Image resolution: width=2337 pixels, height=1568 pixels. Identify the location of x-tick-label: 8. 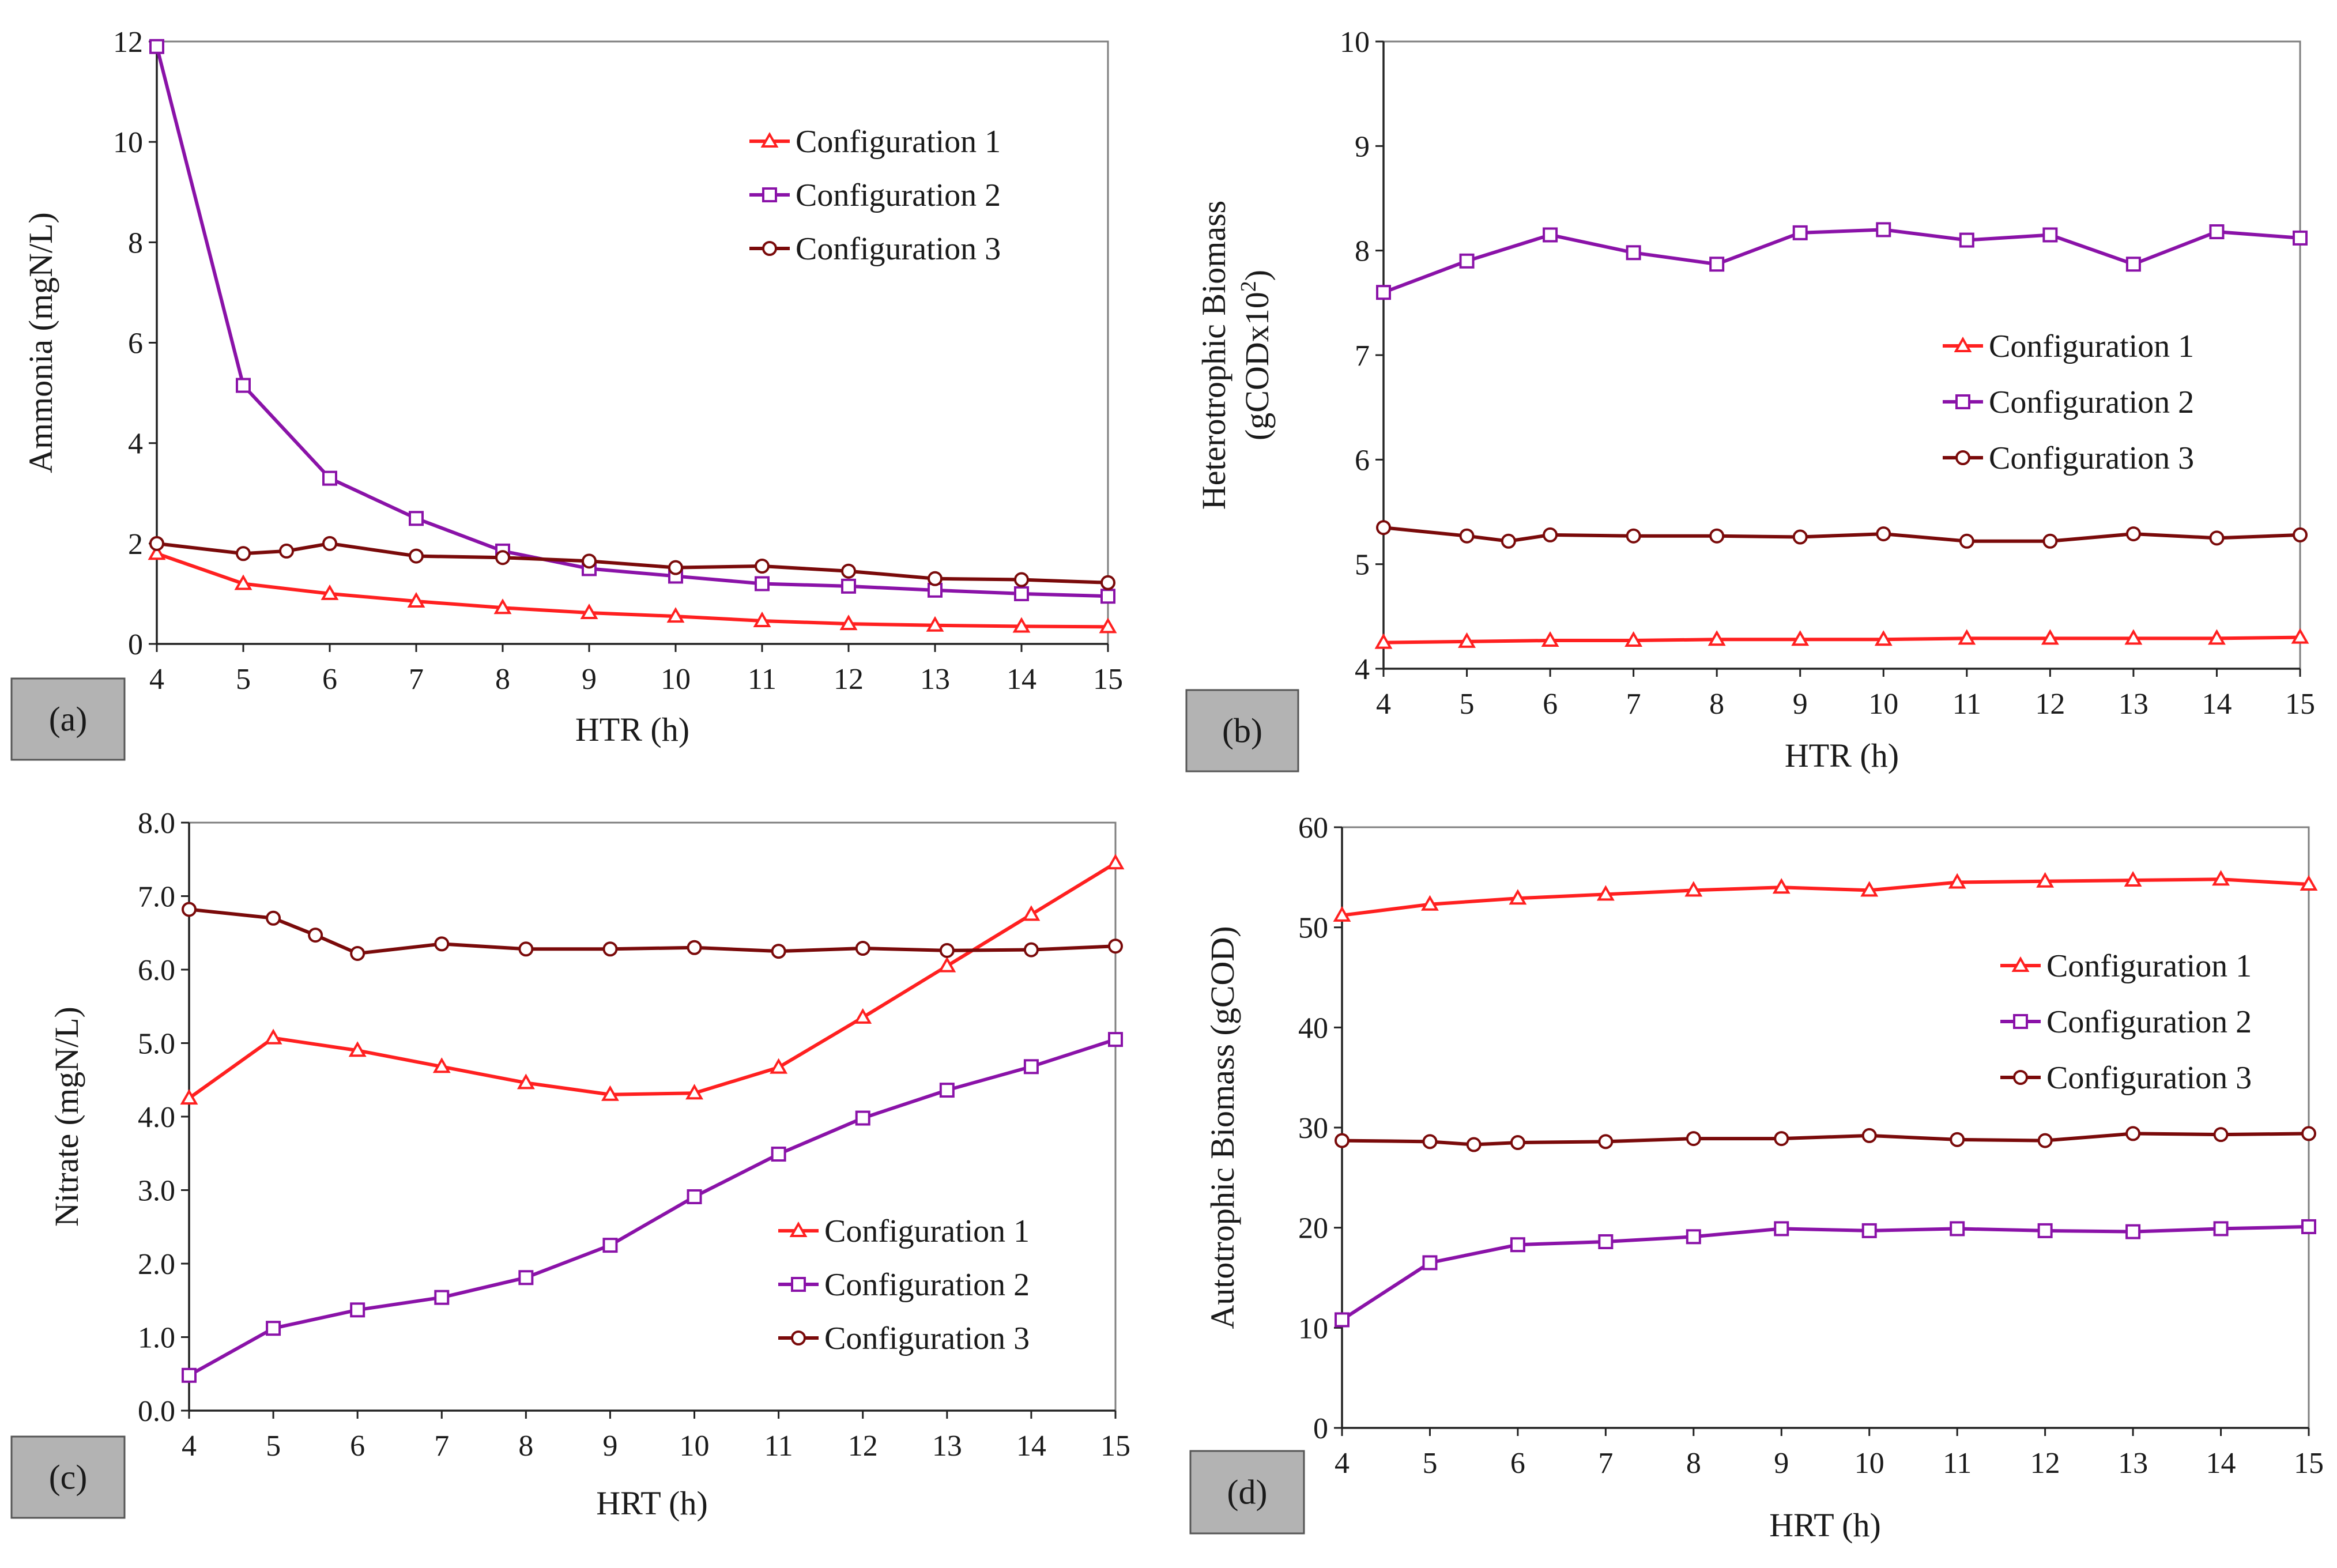
(502, 679).